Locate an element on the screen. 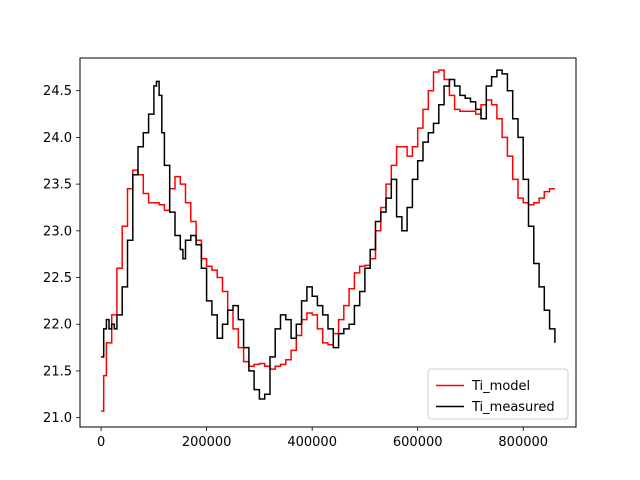 This screenshot has width=640, height=480. x-tick-label: 600000 is located at coordinates (418, 442).